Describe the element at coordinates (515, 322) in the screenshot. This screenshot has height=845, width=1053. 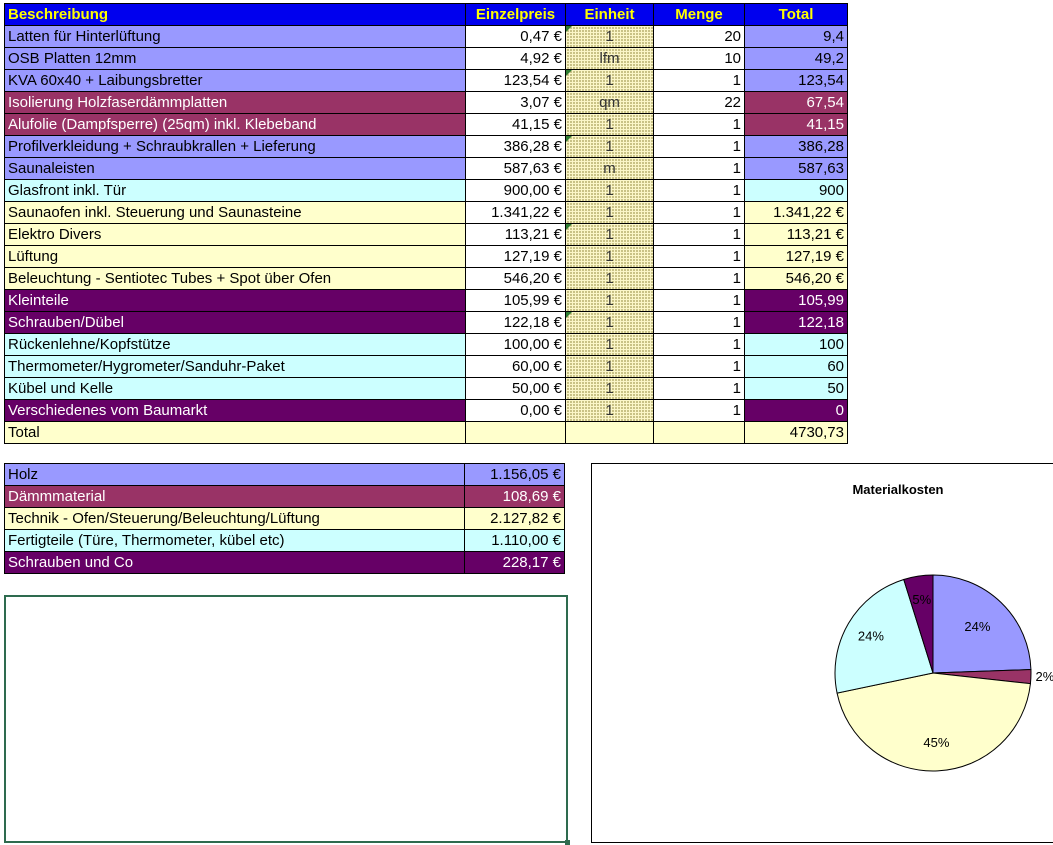
I see `cell-einzelpreis: 122,18 €` at that location.